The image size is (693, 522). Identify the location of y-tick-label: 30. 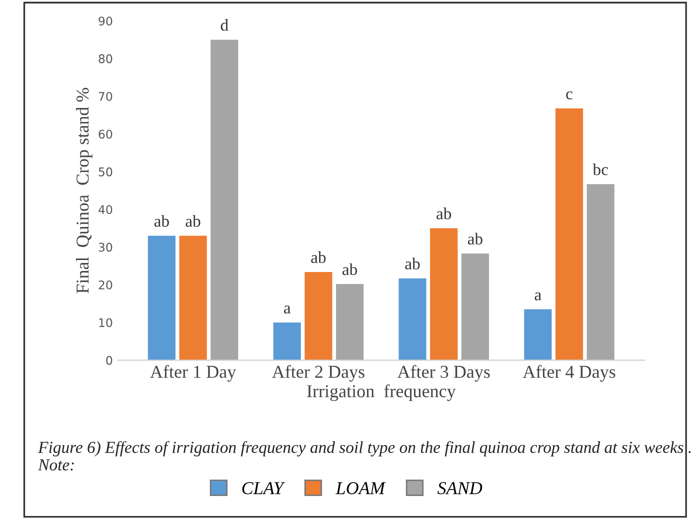
(105, 247).